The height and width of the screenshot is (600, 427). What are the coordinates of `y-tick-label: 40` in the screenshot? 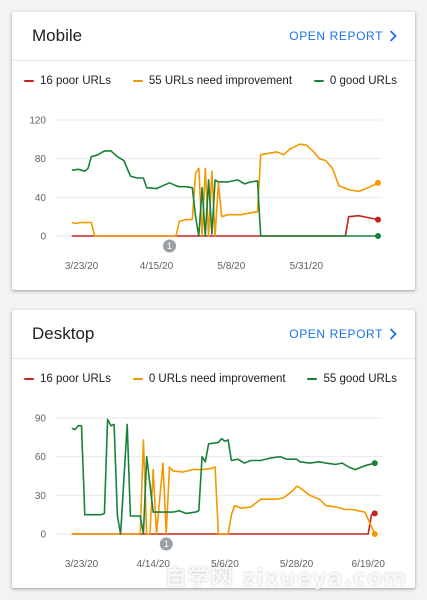 It's located at (41, 198).